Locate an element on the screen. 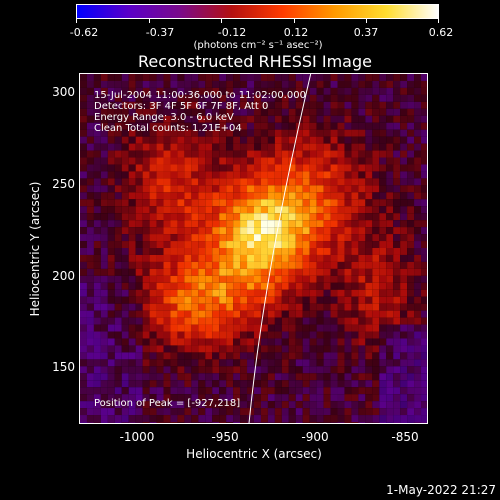 The image size is (500, 500). x-tick-label: -850 is located at coordinates (405, 437).